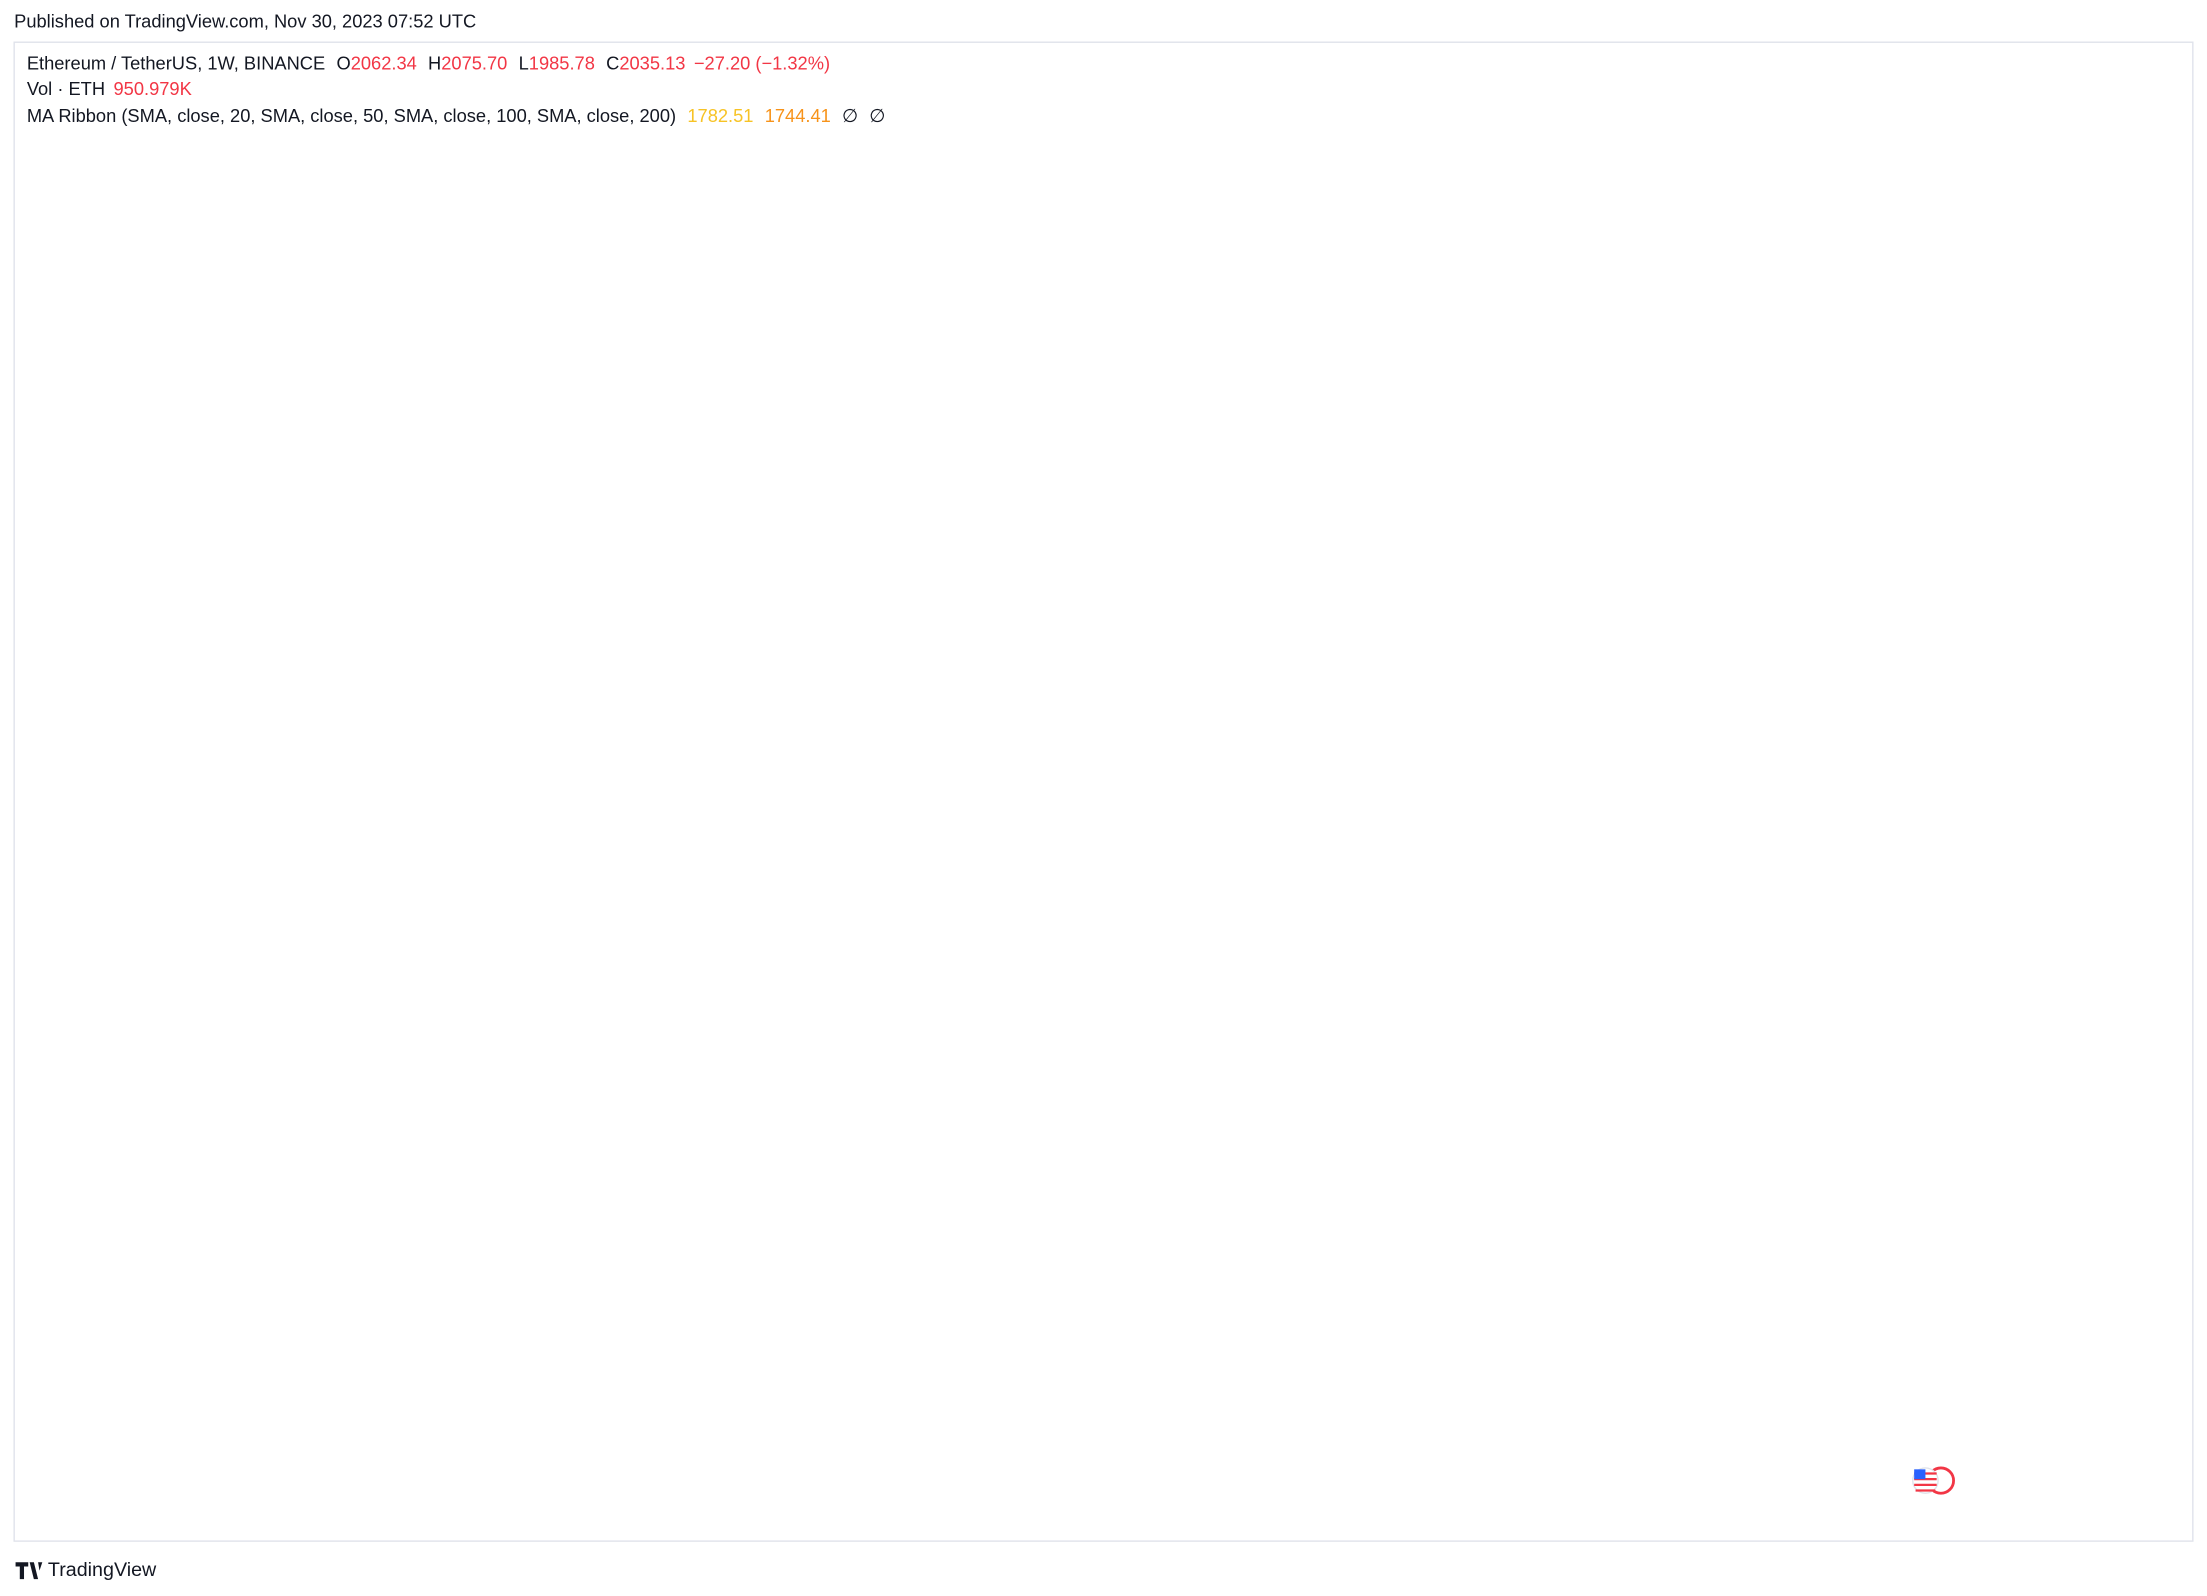 The width and height of the screenshot is (2207, 1596). What do you see at coordinates (612, 63) in the screenshot?
I see `legend-text: C` at bounding box center [612, 63].